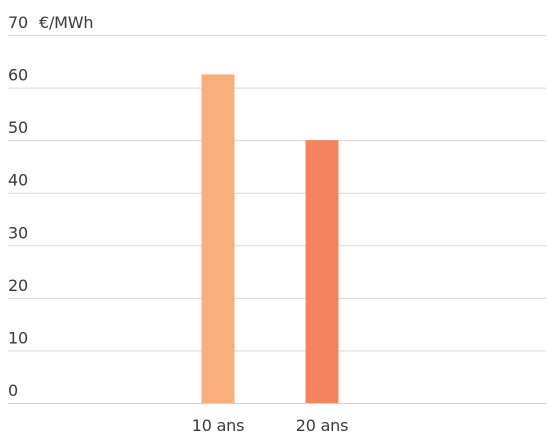 This screenshot has width=548, height=437. I want to click on y-tick-label-40: 40, so click(18, 180).